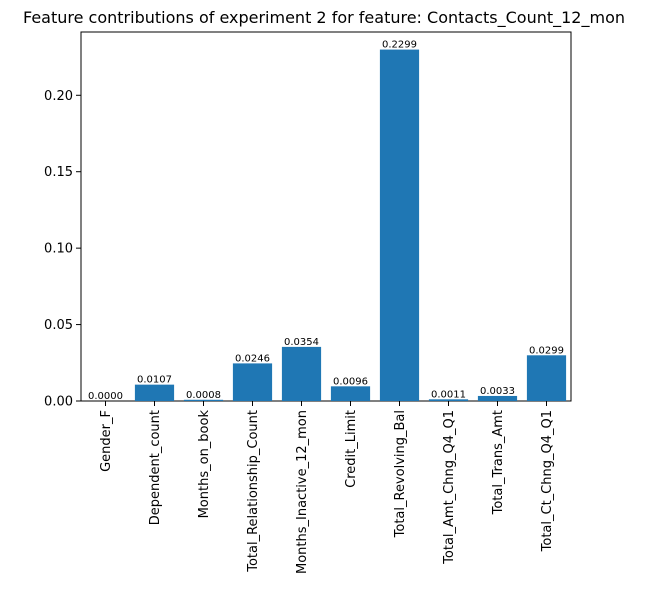 The height and width of the screenshot is (596, 645). What do you see at coordinates (301, 342) in the screenshot?
I see `bar-value-label: 0.0354` at bounding box center [301, 342].